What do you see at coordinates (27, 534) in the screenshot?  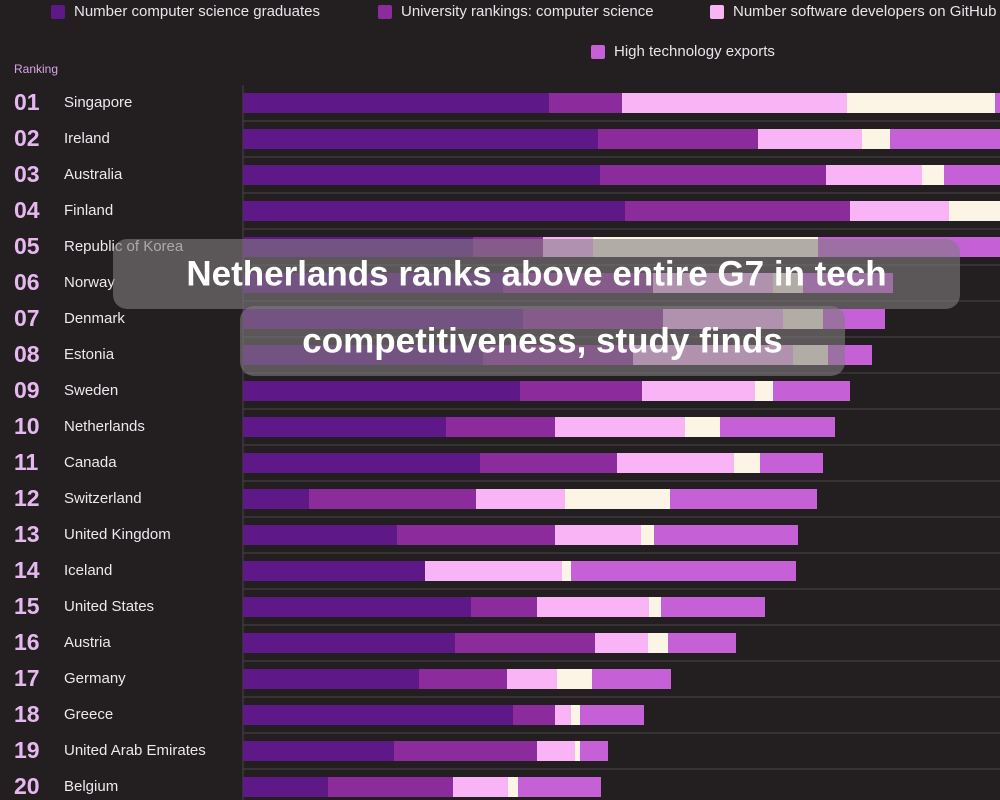 I see `rank-number: 13` at bounding box center [27, 534].